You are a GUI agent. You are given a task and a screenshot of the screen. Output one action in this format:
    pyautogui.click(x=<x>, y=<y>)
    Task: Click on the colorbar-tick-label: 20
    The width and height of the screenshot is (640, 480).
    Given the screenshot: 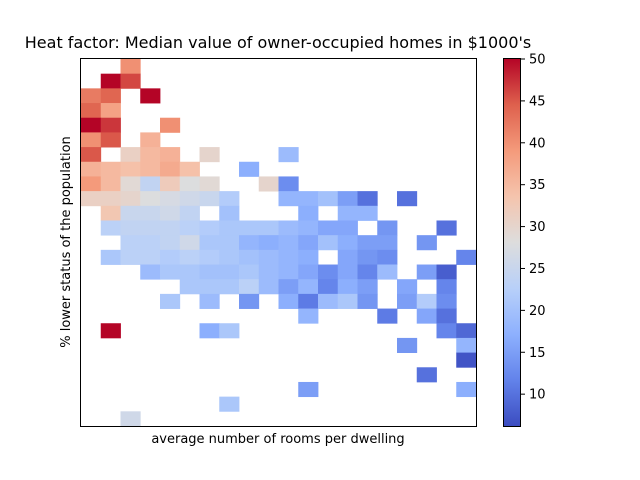 What is the action you would take?
    pyautogui.click(x=537, y=311)
    